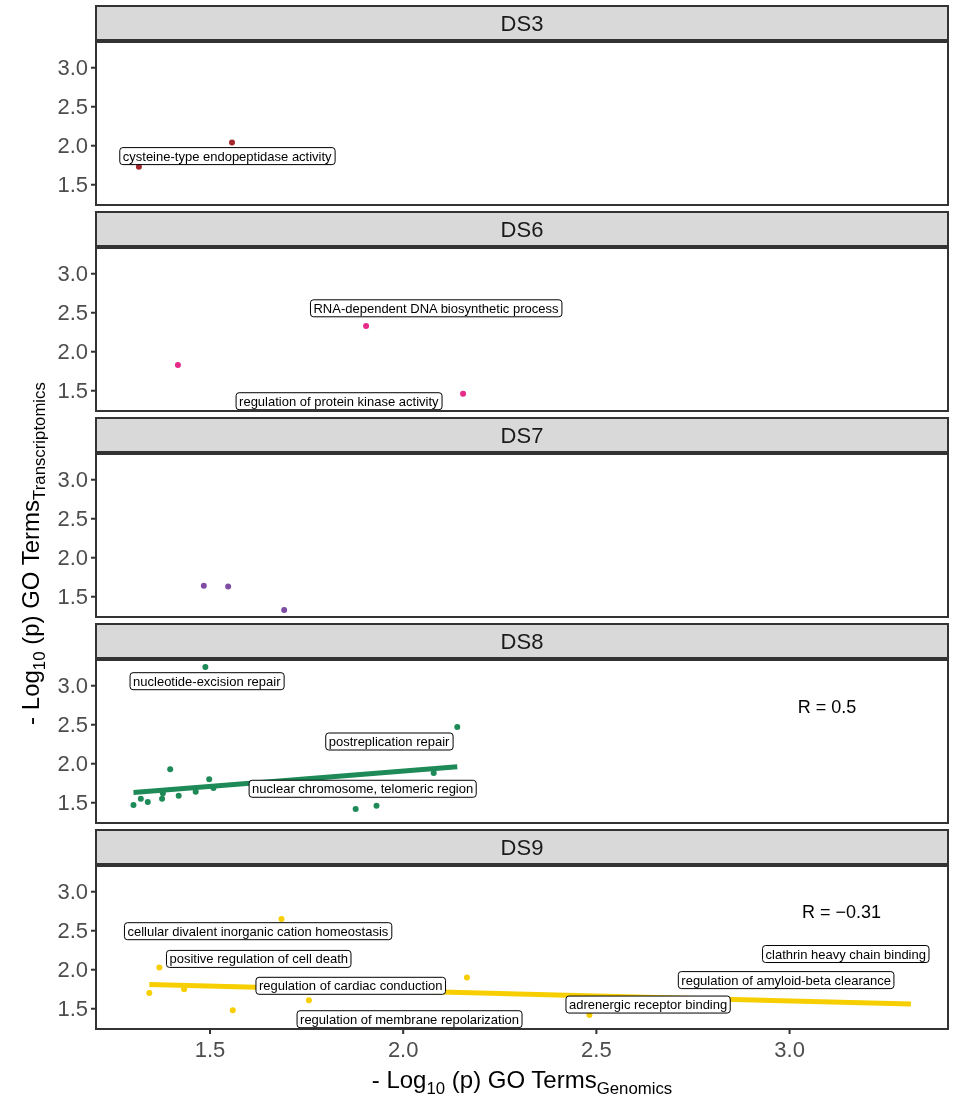 The image size is (953, 1099). I want to click on annotation: regulation of cardiac conduction, so click(350, 986).